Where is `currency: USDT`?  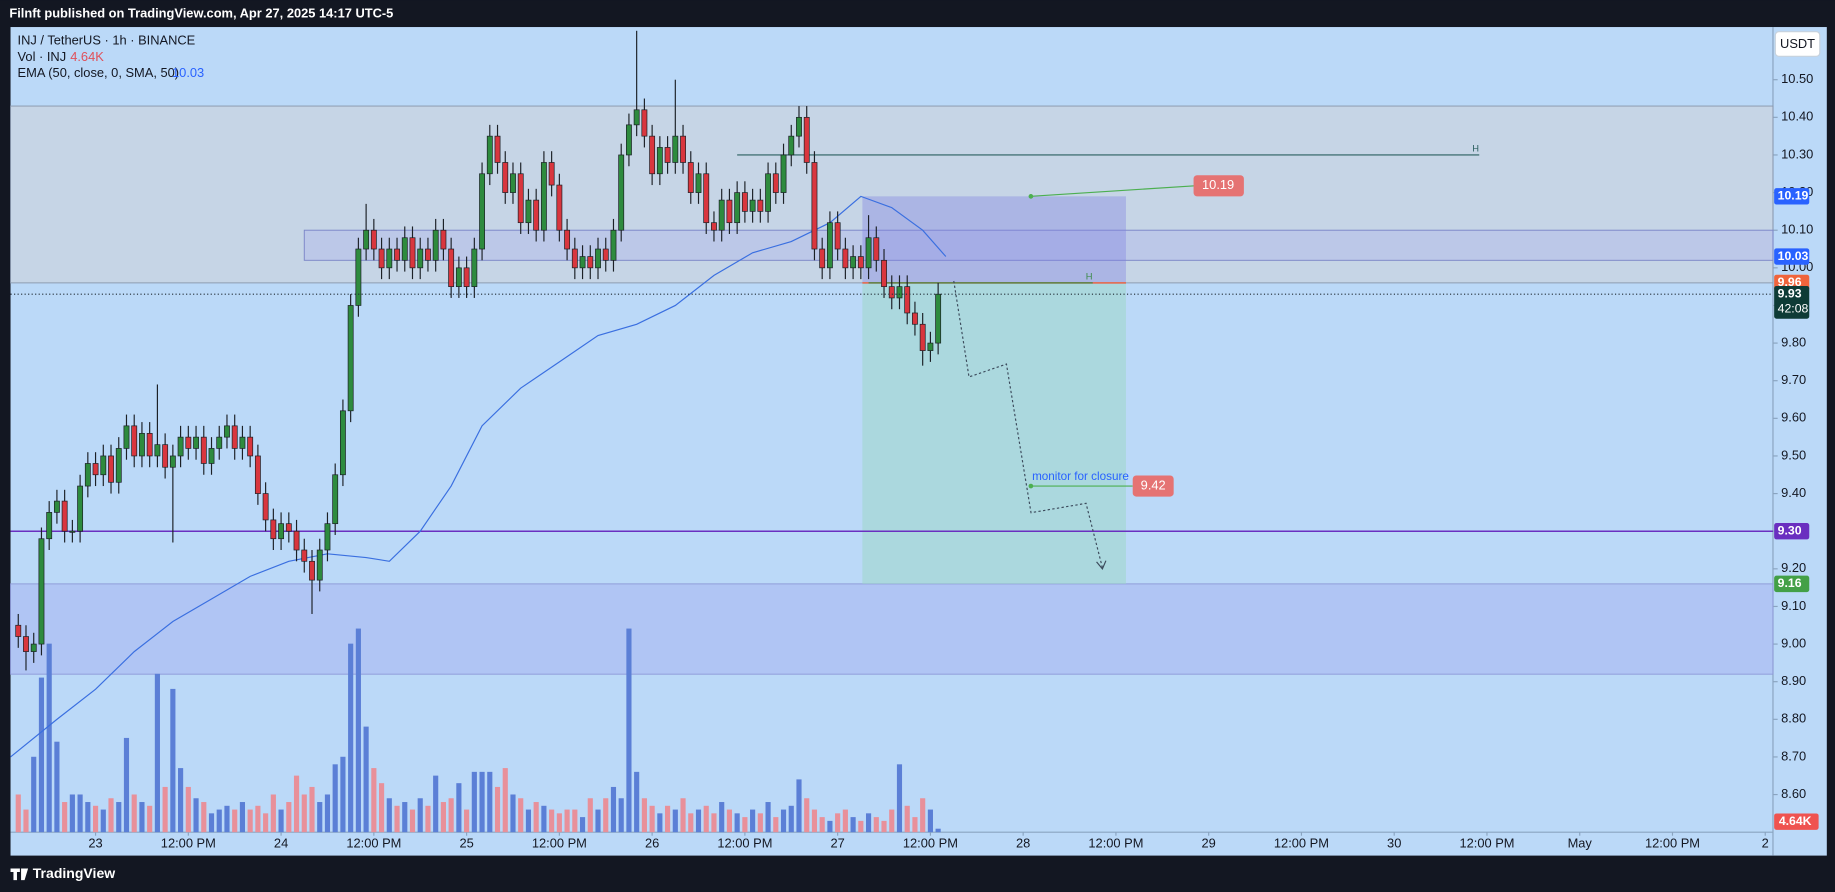 currency: USDT is located at coordinates (1797, 43).